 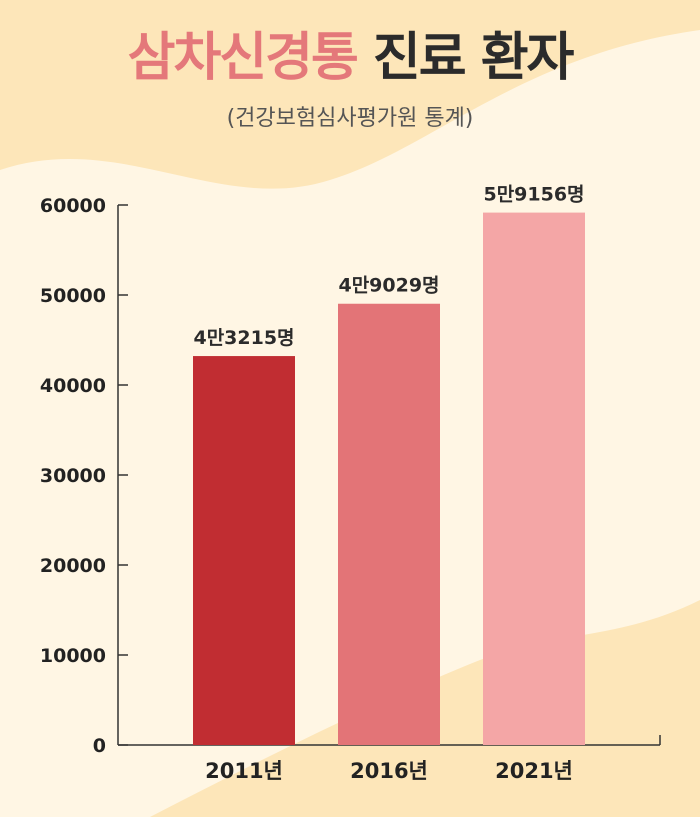 I want to click on x-tick-label: 2011년, so click(x=244, y=771).